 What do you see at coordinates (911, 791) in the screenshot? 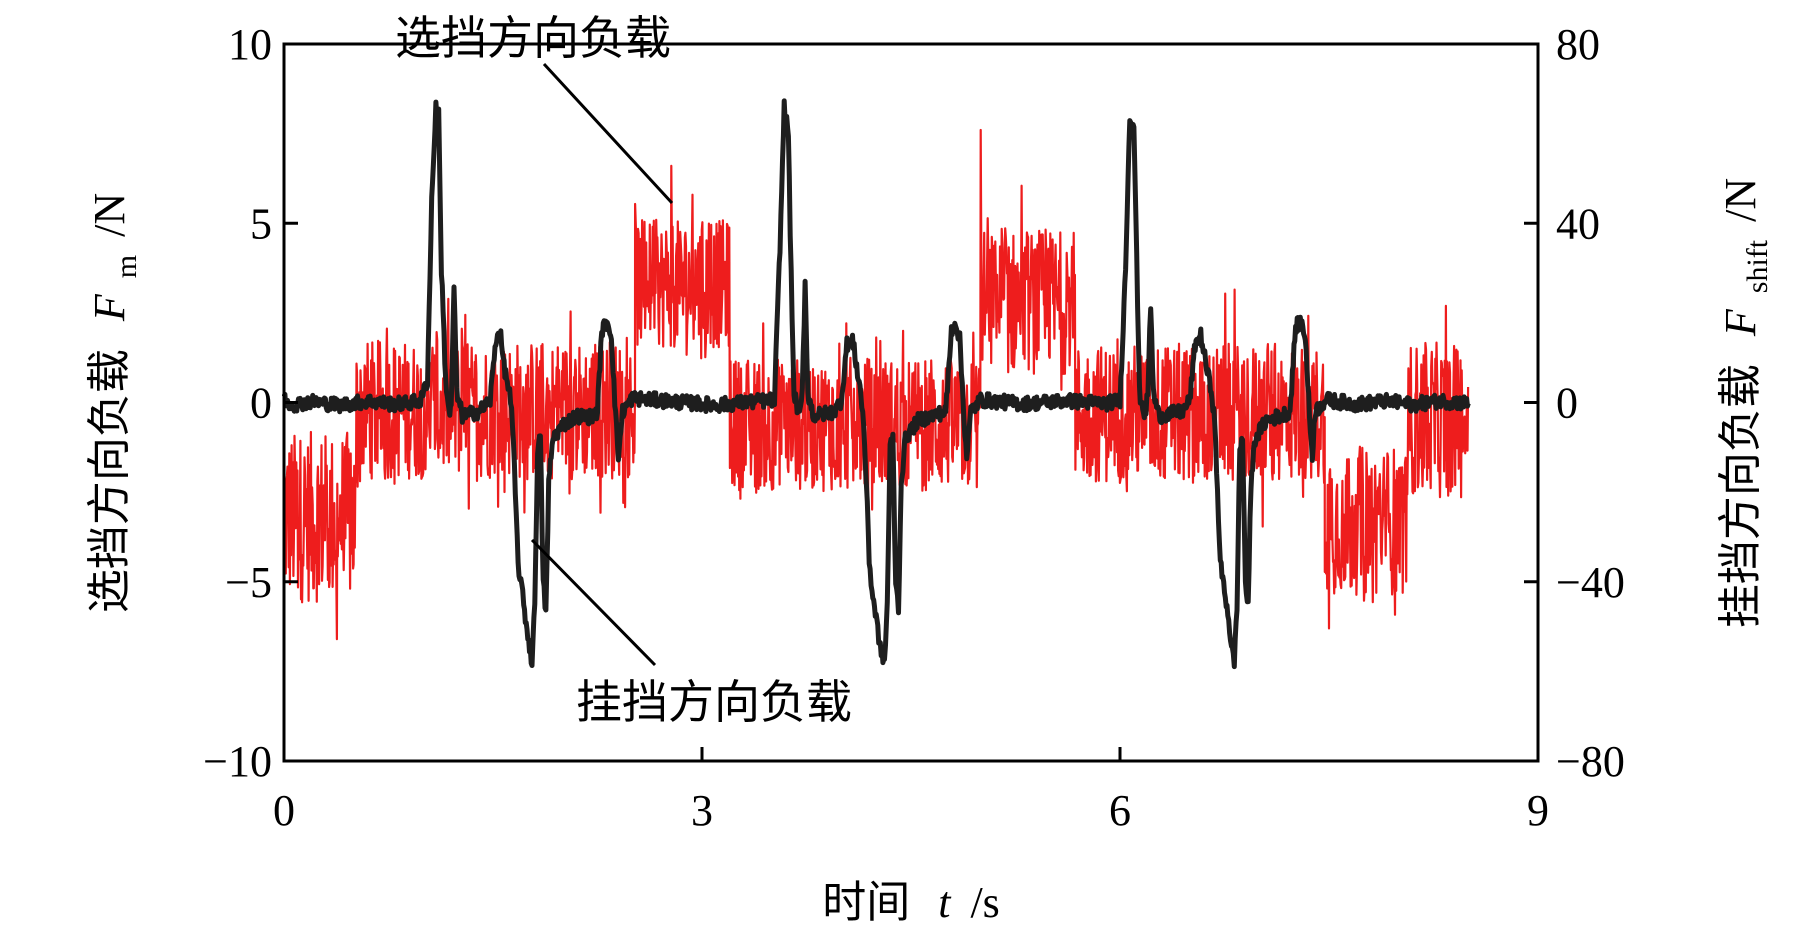
I see `x-axis-ticks: 0 3 6 9` at bounding box center [911, 791].